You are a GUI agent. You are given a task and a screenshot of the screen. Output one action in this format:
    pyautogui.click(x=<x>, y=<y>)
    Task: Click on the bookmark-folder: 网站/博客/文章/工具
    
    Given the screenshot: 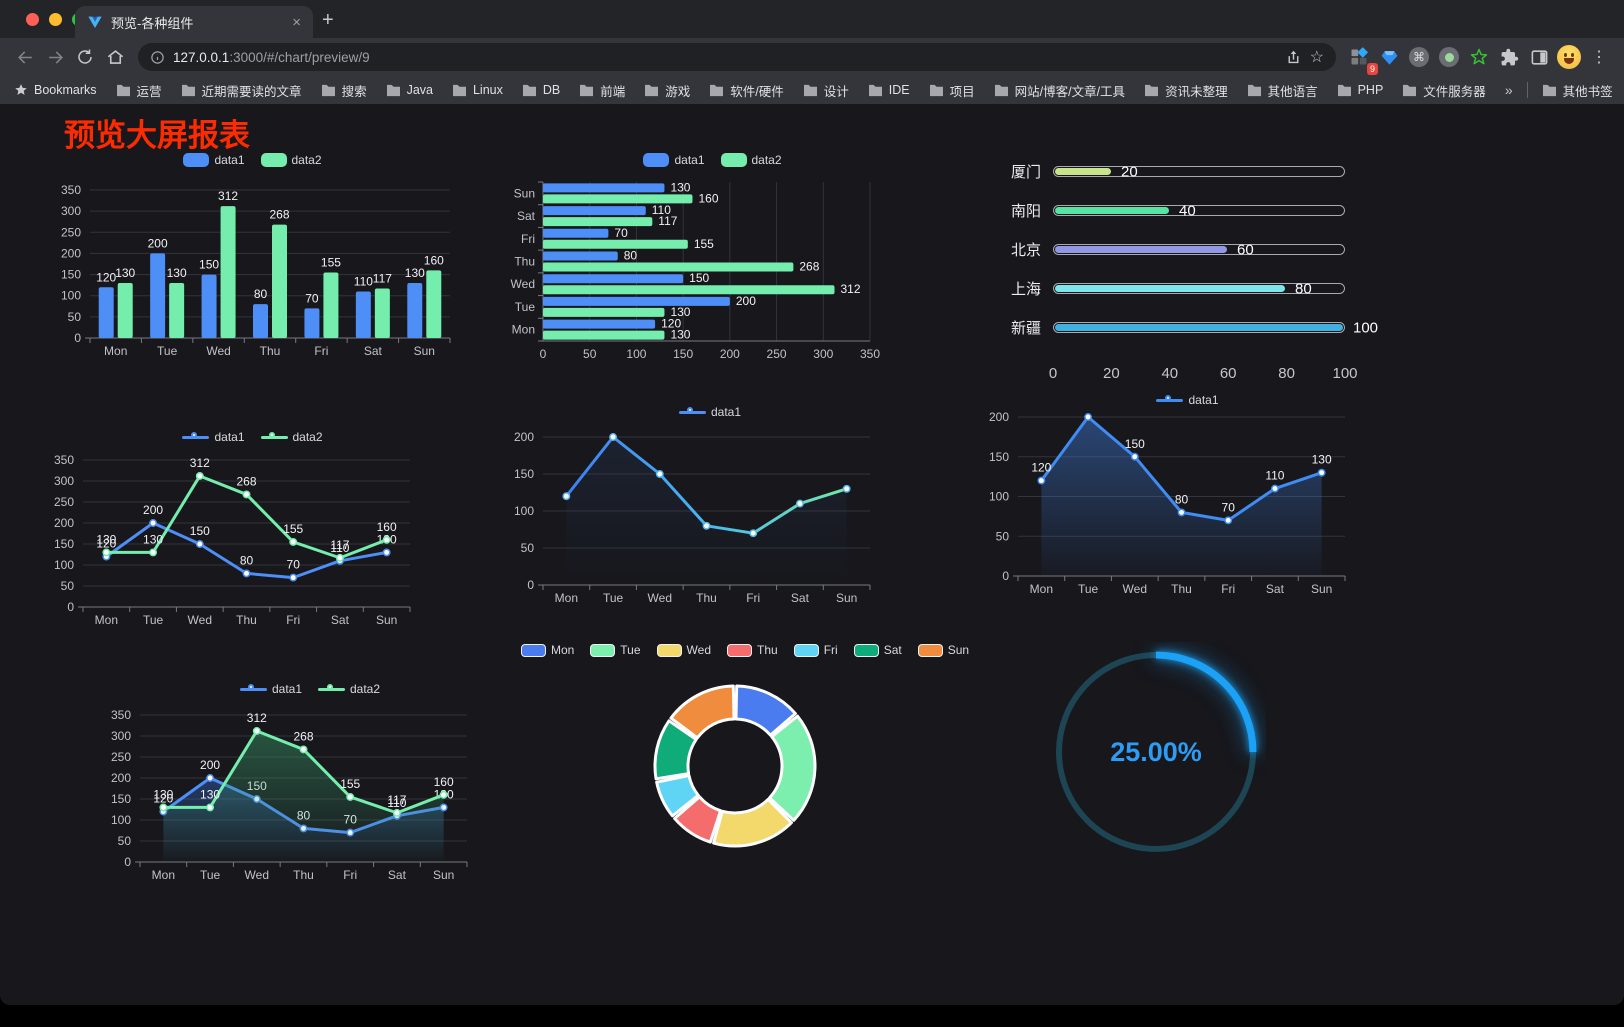 What is the action you would take?
    pyautogui.click(x=1059, y=90)
    